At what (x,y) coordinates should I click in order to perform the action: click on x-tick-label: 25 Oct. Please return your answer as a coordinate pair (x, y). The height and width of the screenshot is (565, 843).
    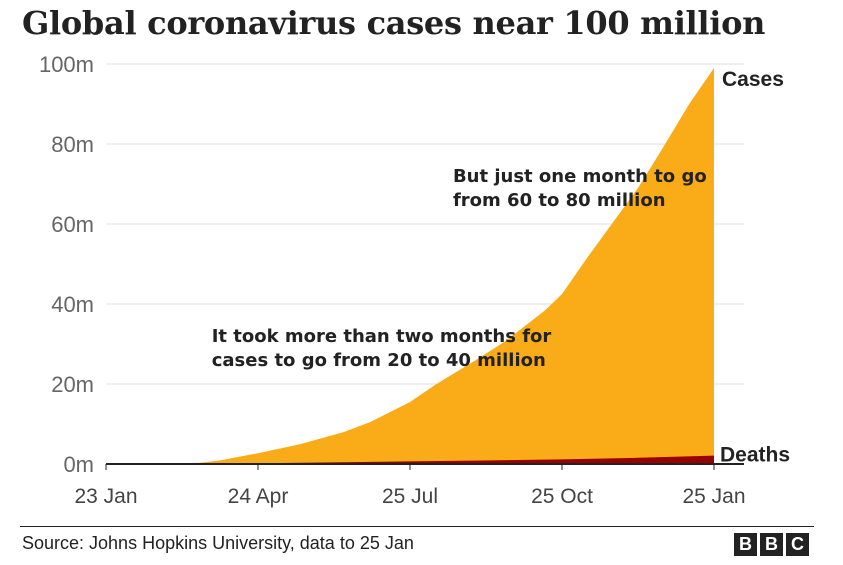
    Looking at the image, I should click on (562, 496).